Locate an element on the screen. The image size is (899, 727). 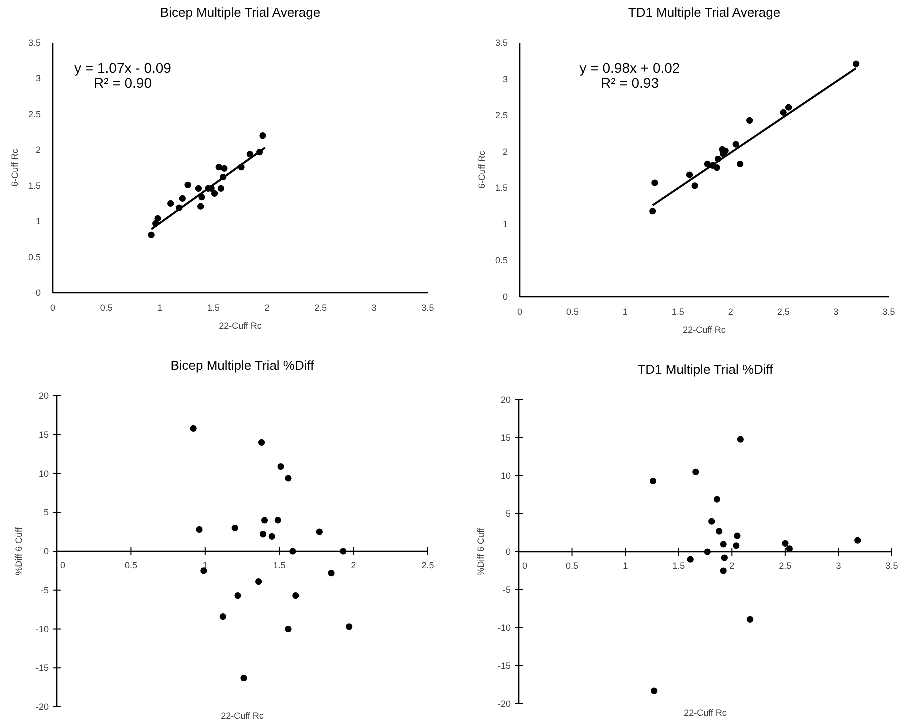
chart-title: TD1 Multiple Trial Average is located at coordinates (704, 12).